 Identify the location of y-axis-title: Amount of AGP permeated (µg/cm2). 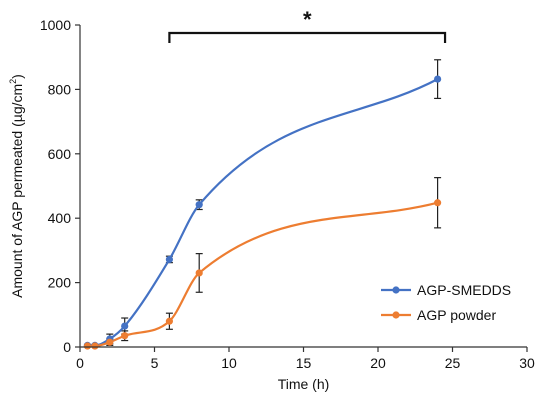
(16, 186).